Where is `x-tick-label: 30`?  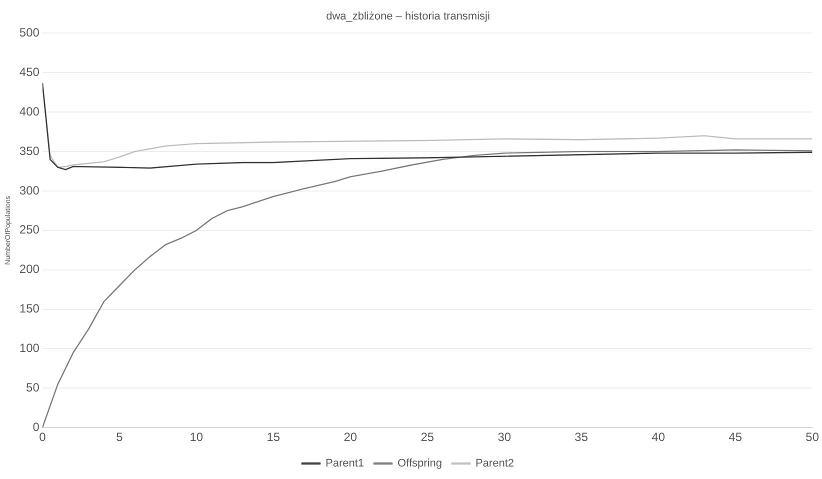 x-tick-label: 30 is located at coordinates (505, 437).